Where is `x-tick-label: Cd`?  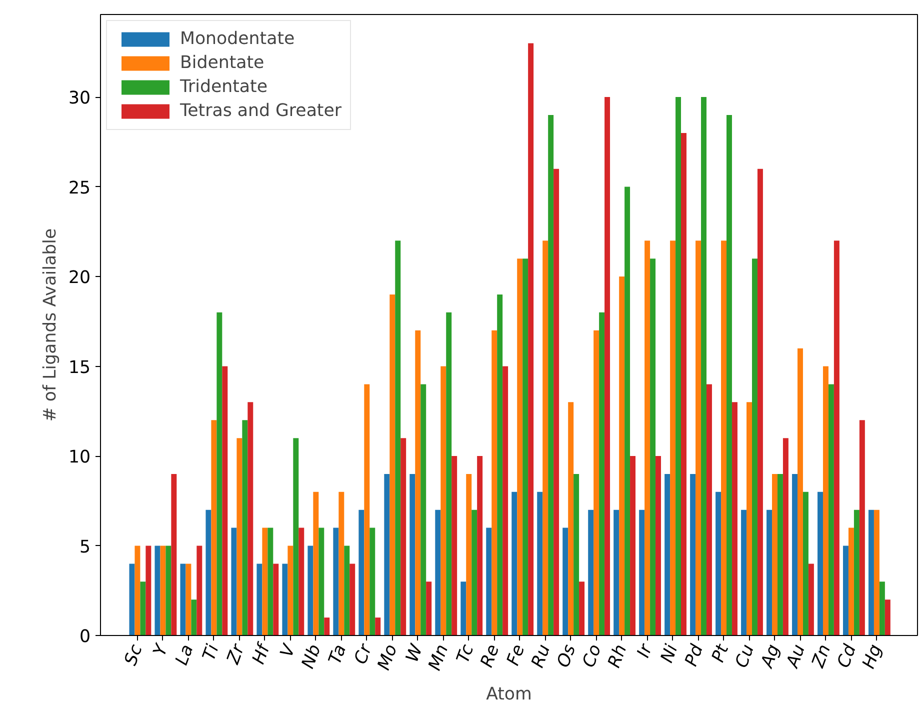
x-tick-label: Cd is located at coordinates (847, 656).